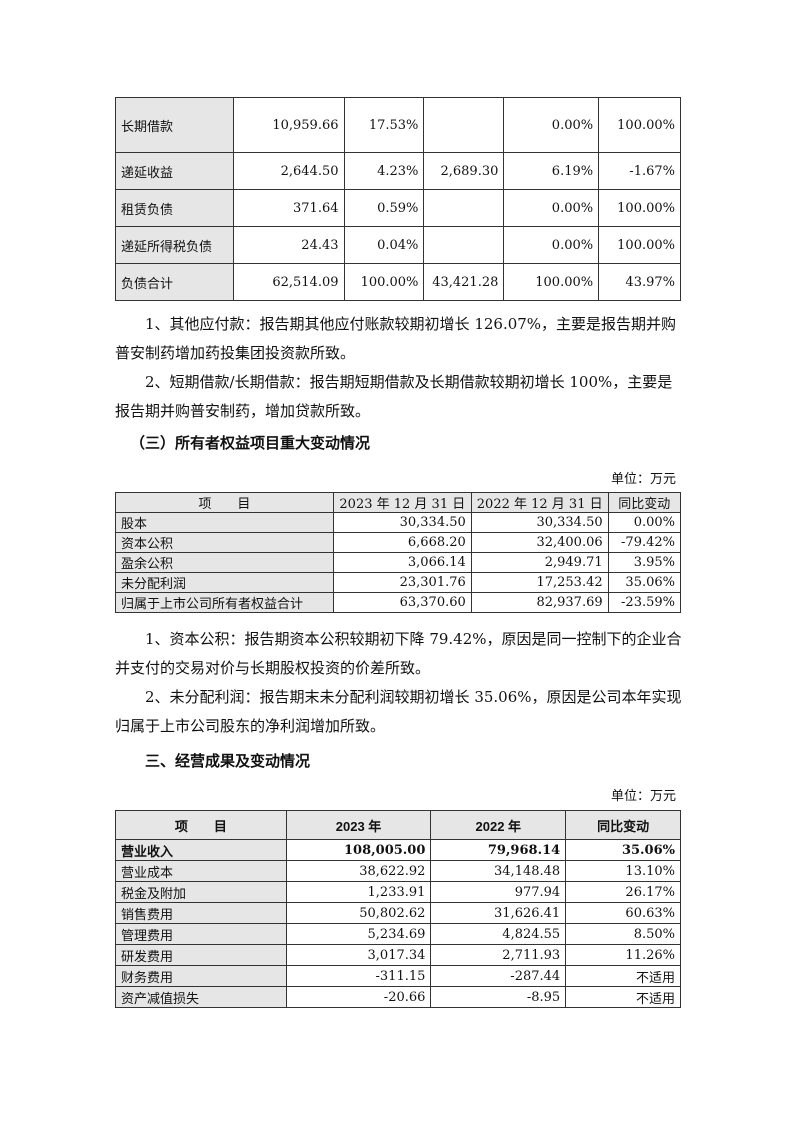 The image size is (794, 1122). Describe the element at coordinates (288, 245) in the screenshot. I see `cell-value: 24.43` at that location.